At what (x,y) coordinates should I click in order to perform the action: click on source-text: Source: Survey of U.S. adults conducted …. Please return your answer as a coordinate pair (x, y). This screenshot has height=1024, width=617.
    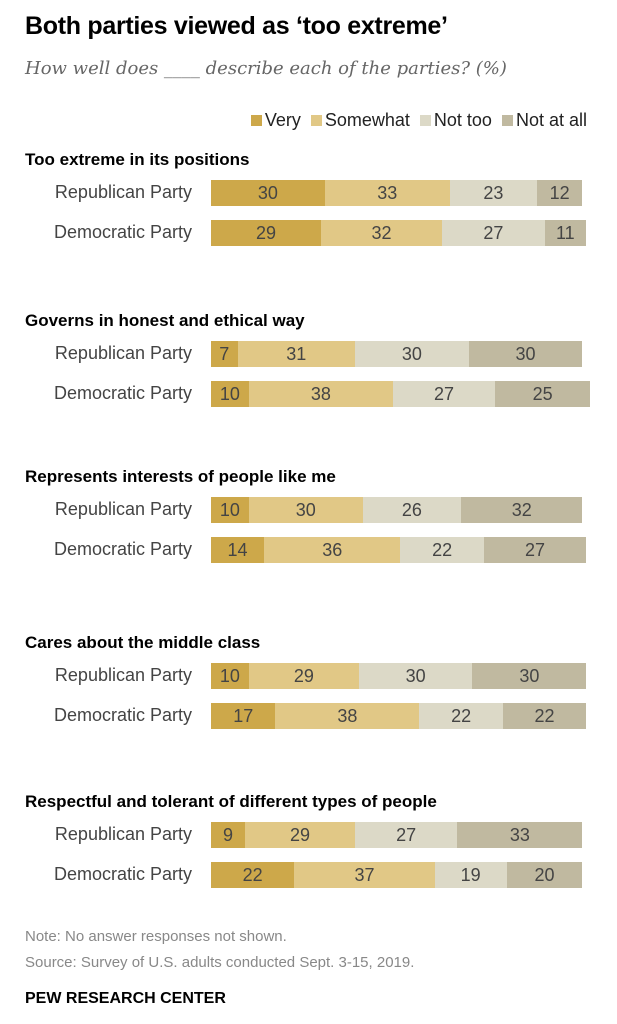
    Looking at the image, I should click on (220, 962).